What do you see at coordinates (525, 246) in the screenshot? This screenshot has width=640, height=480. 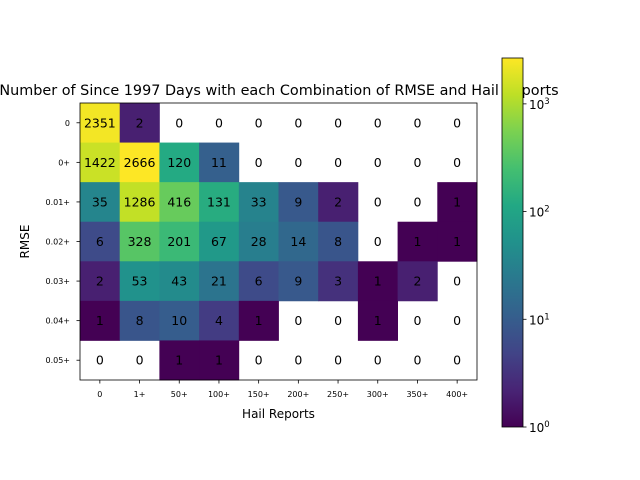 I see `colorbar: 100 101 102 103` at bounding box center [525, 246].